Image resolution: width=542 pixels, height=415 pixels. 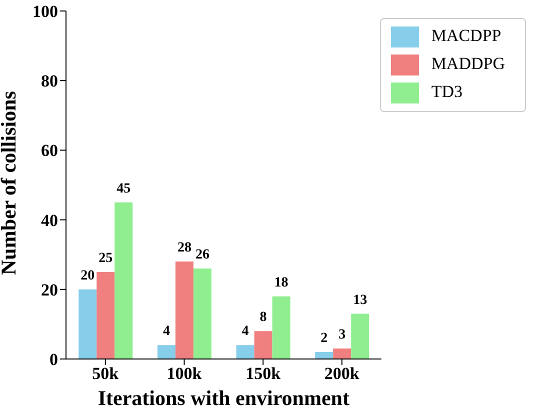 I want to click on x-tick-label: 200k, so click(x=342, y=374).